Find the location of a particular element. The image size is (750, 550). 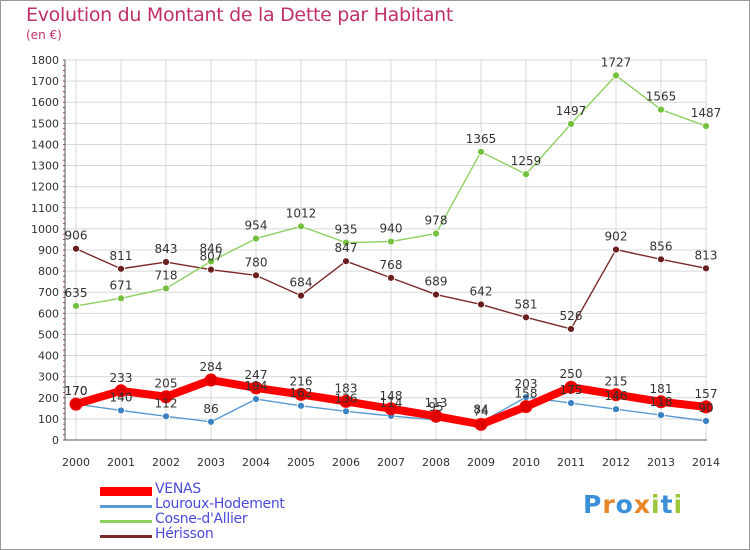

y-tick-label: 1500 is located at coordinates (45, 123).